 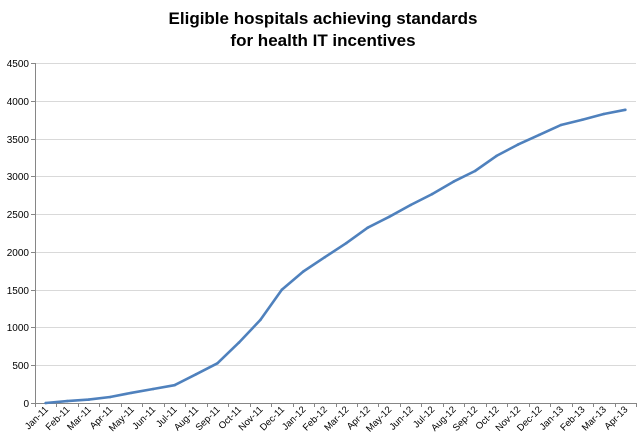 What do you see at coordinates (18, 234) in the screenshot?
I see `y-axis-tick-labels: 0 500 1000 1500 2000 2500 3000 3500 4000 4500` at bounding box center [18, 234].